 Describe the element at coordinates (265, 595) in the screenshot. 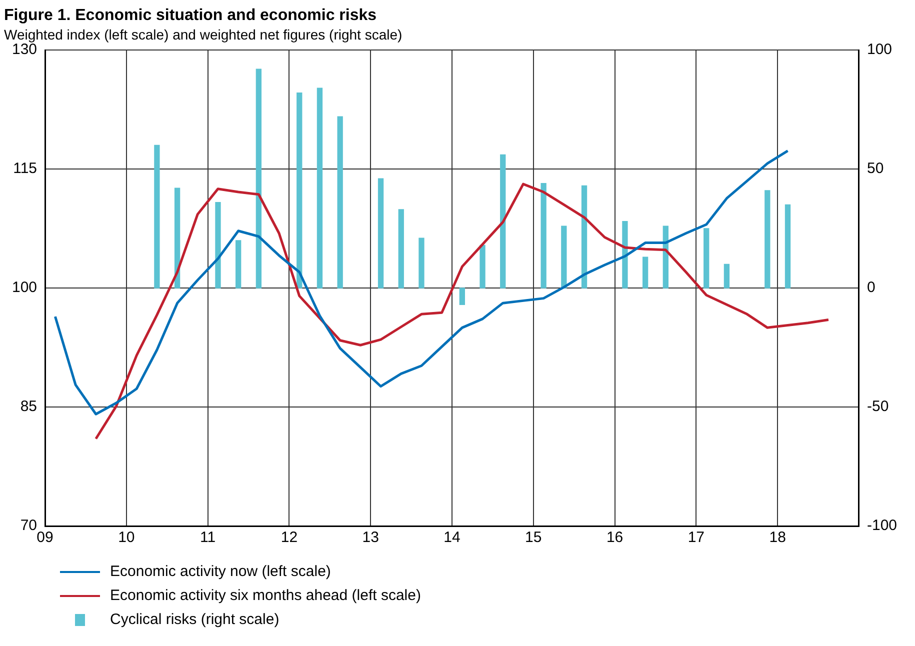

I see `legend-label: Economic activity six months ahead (left scale)` at that location.